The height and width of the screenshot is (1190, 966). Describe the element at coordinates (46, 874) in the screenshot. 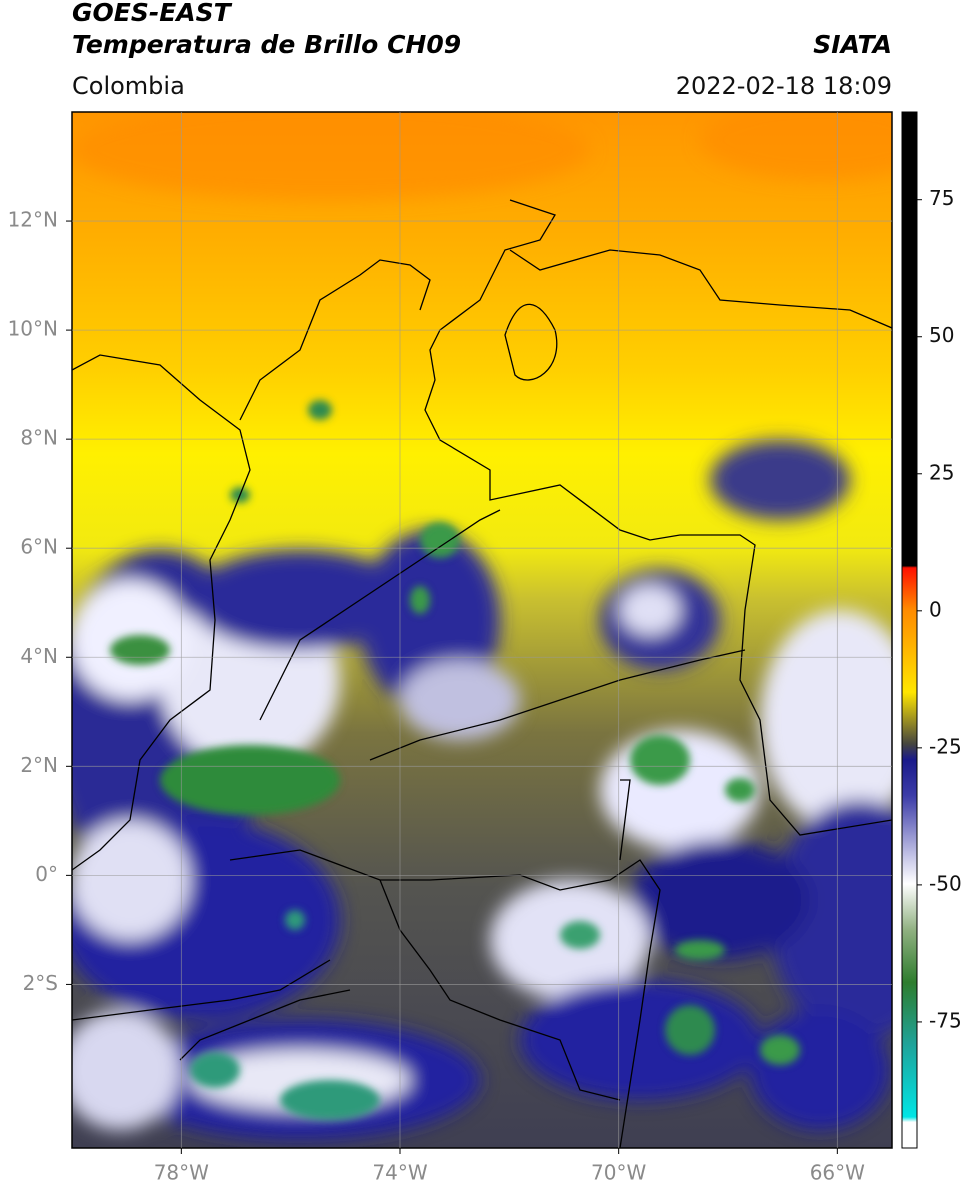

I see `y-tick-label: 0°` at that location.